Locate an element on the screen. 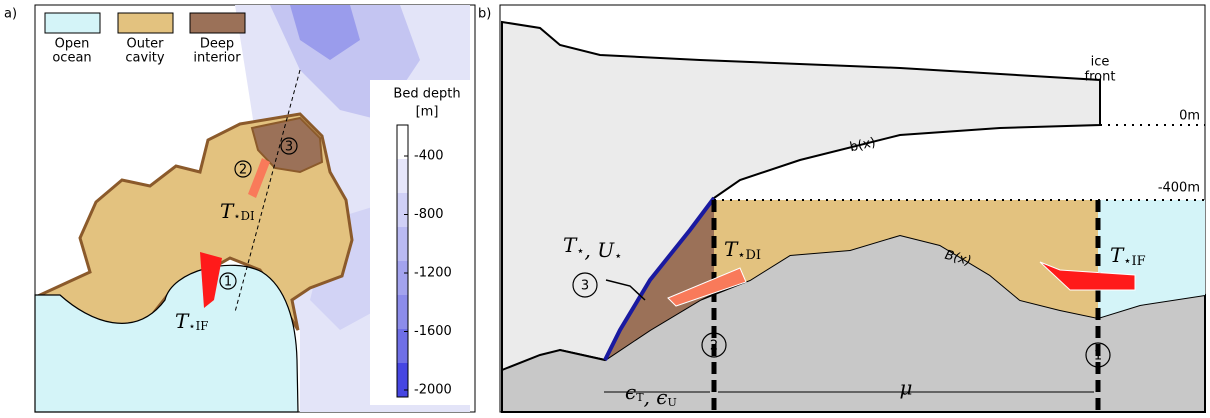  colorbar-tick-label: -400 is located at coordinates (429, 156).